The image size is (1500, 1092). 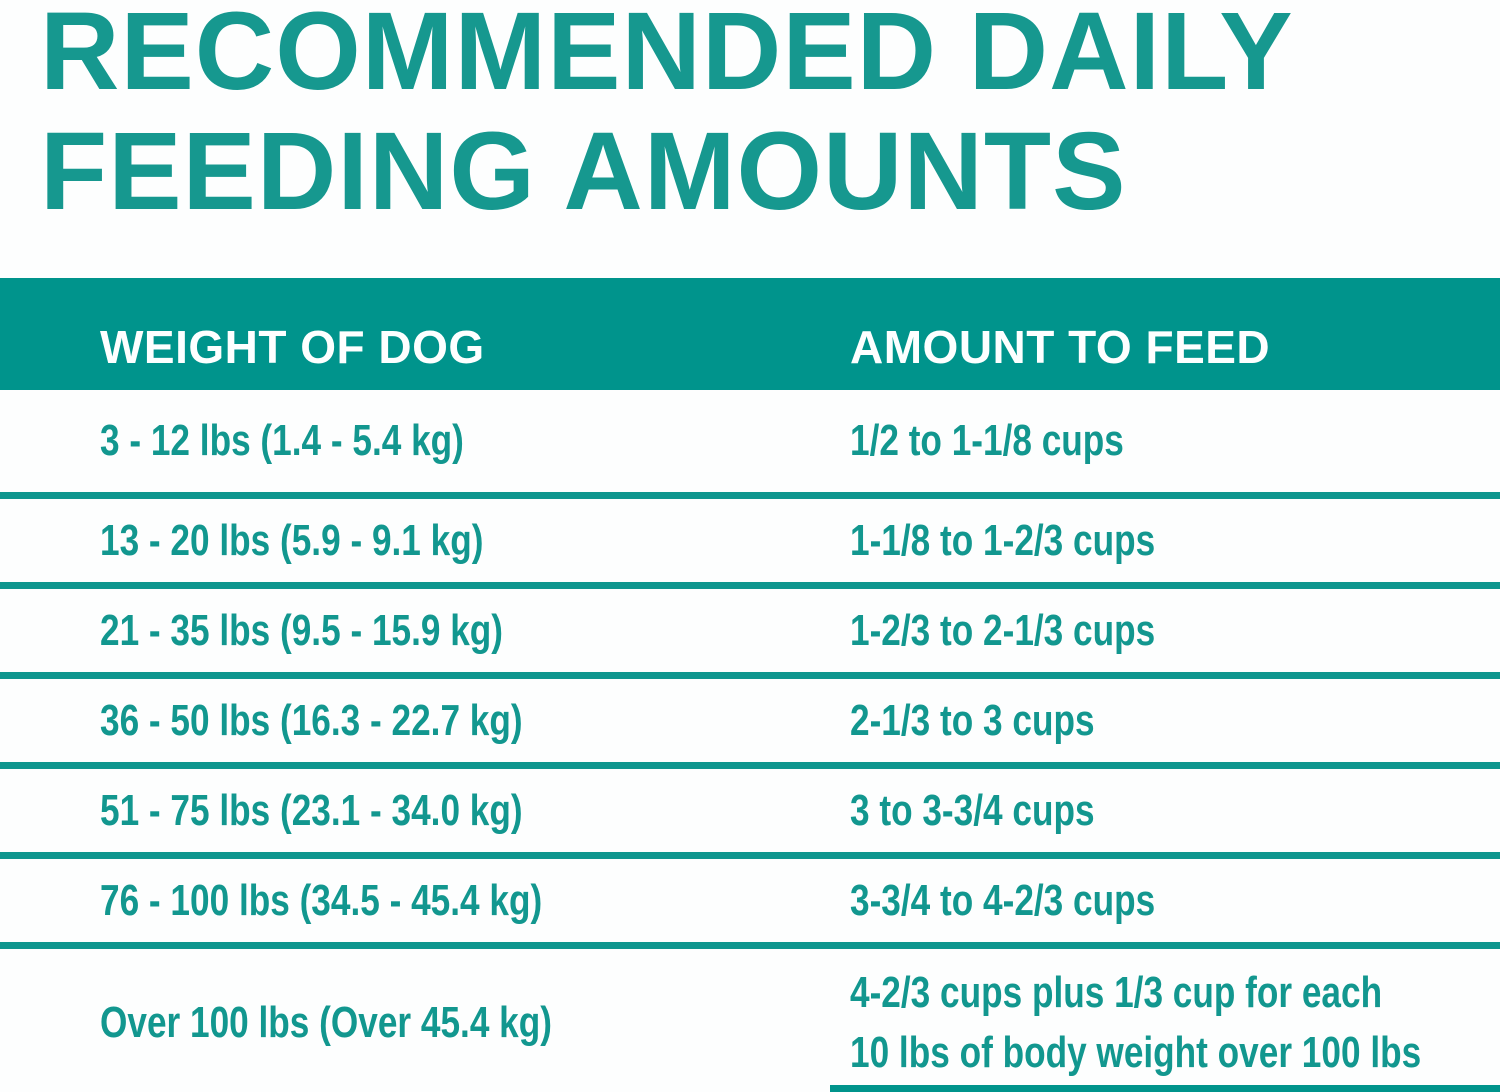 I want to click on weight-cell: 51 - 75 lbs (23.1 - 34.0 kg), so click(x=425, y=811).